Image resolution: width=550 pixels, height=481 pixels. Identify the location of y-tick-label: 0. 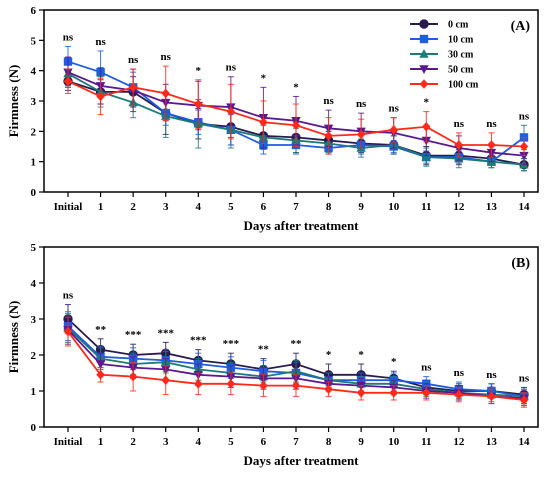
(34, 193).